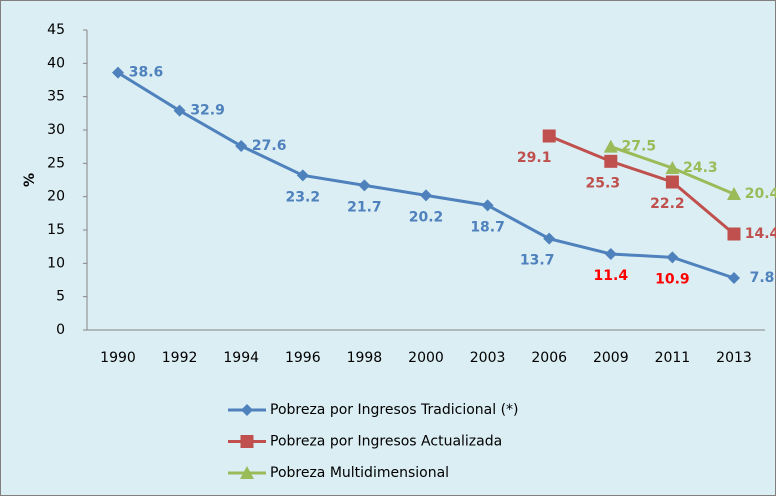 This screenshot has height=496, width=776. I want to click on x-tick-label: 1992, so click(180, 358).